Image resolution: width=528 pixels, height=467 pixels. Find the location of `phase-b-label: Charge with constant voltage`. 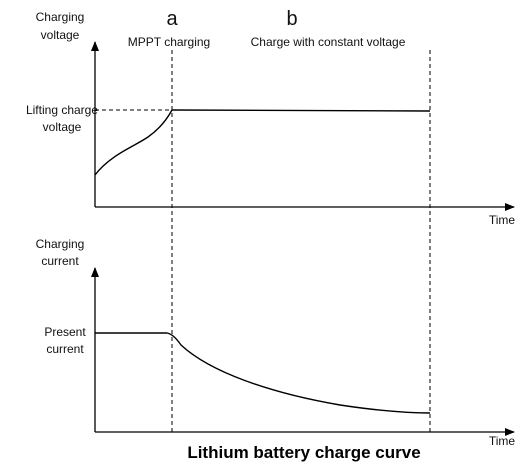

phase-b-label: Charge with constant voltage is located at coordinates (328, 42).